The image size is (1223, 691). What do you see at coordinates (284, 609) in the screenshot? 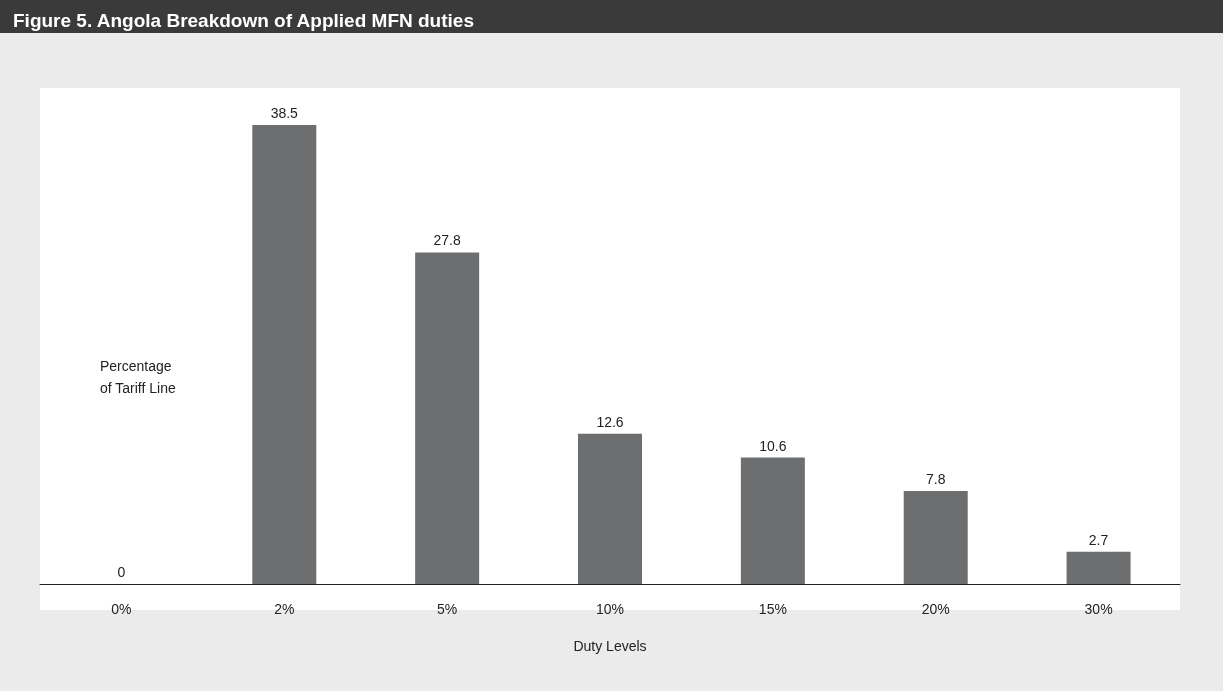
I see `x-tick-label: 2%` at bounding box center [284, 609].